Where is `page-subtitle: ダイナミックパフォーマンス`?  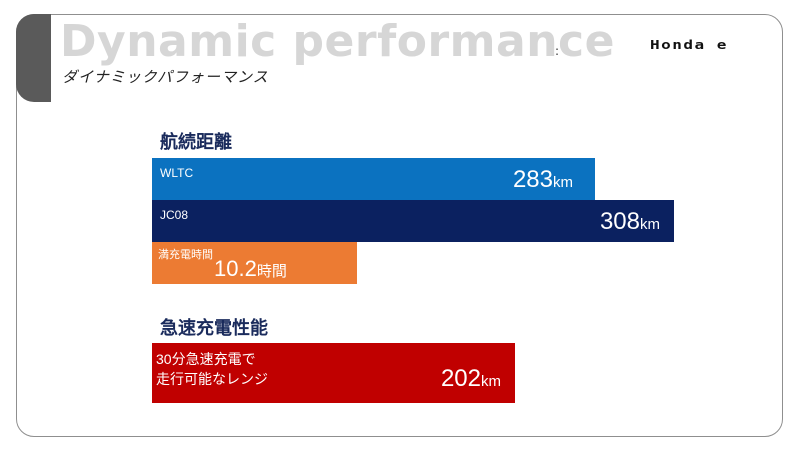
page-subtitle: ダイナミックパフォーマンス is located at coordinates (165, 77).